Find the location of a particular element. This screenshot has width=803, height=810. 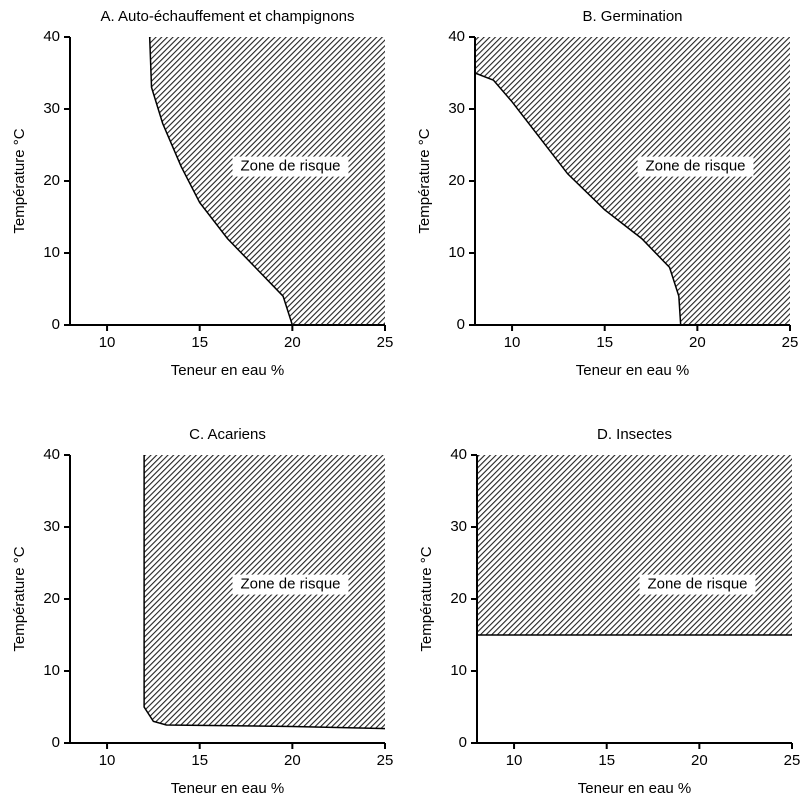

panel-title: A. Auto-échauffement et champignons is located at coordinates (227, 16).